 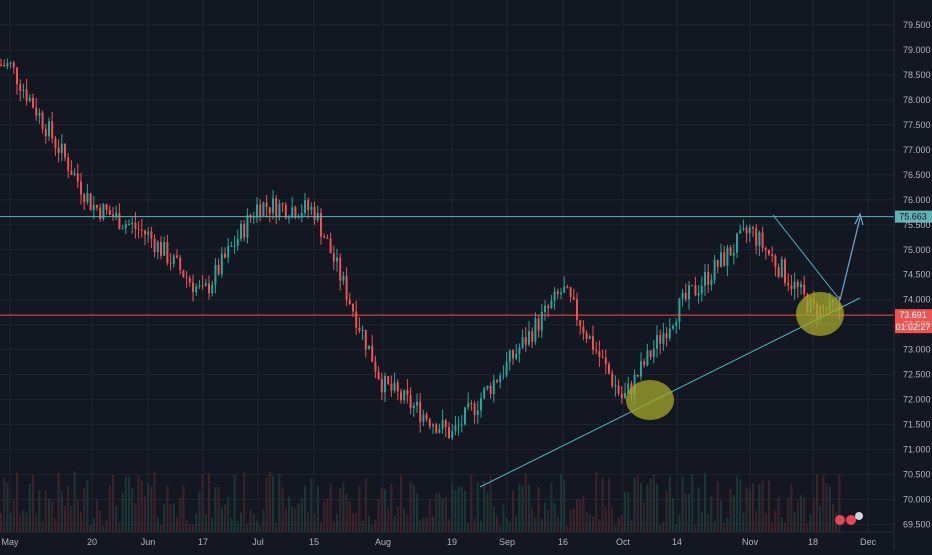 What do you see at coordinates (917, 50) in the screenshot?
I see `y-tick-label: 79.000` at bounding box center [917, 50].